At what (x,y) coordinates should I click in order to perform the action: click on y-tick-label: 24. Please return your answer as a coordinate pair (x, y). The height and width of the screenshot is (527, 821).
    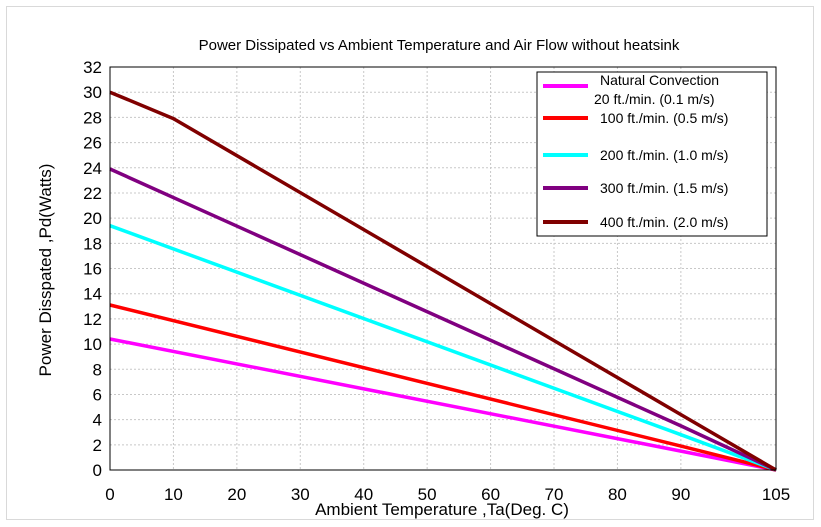
    Looking at the image, I should click on (92, 168).